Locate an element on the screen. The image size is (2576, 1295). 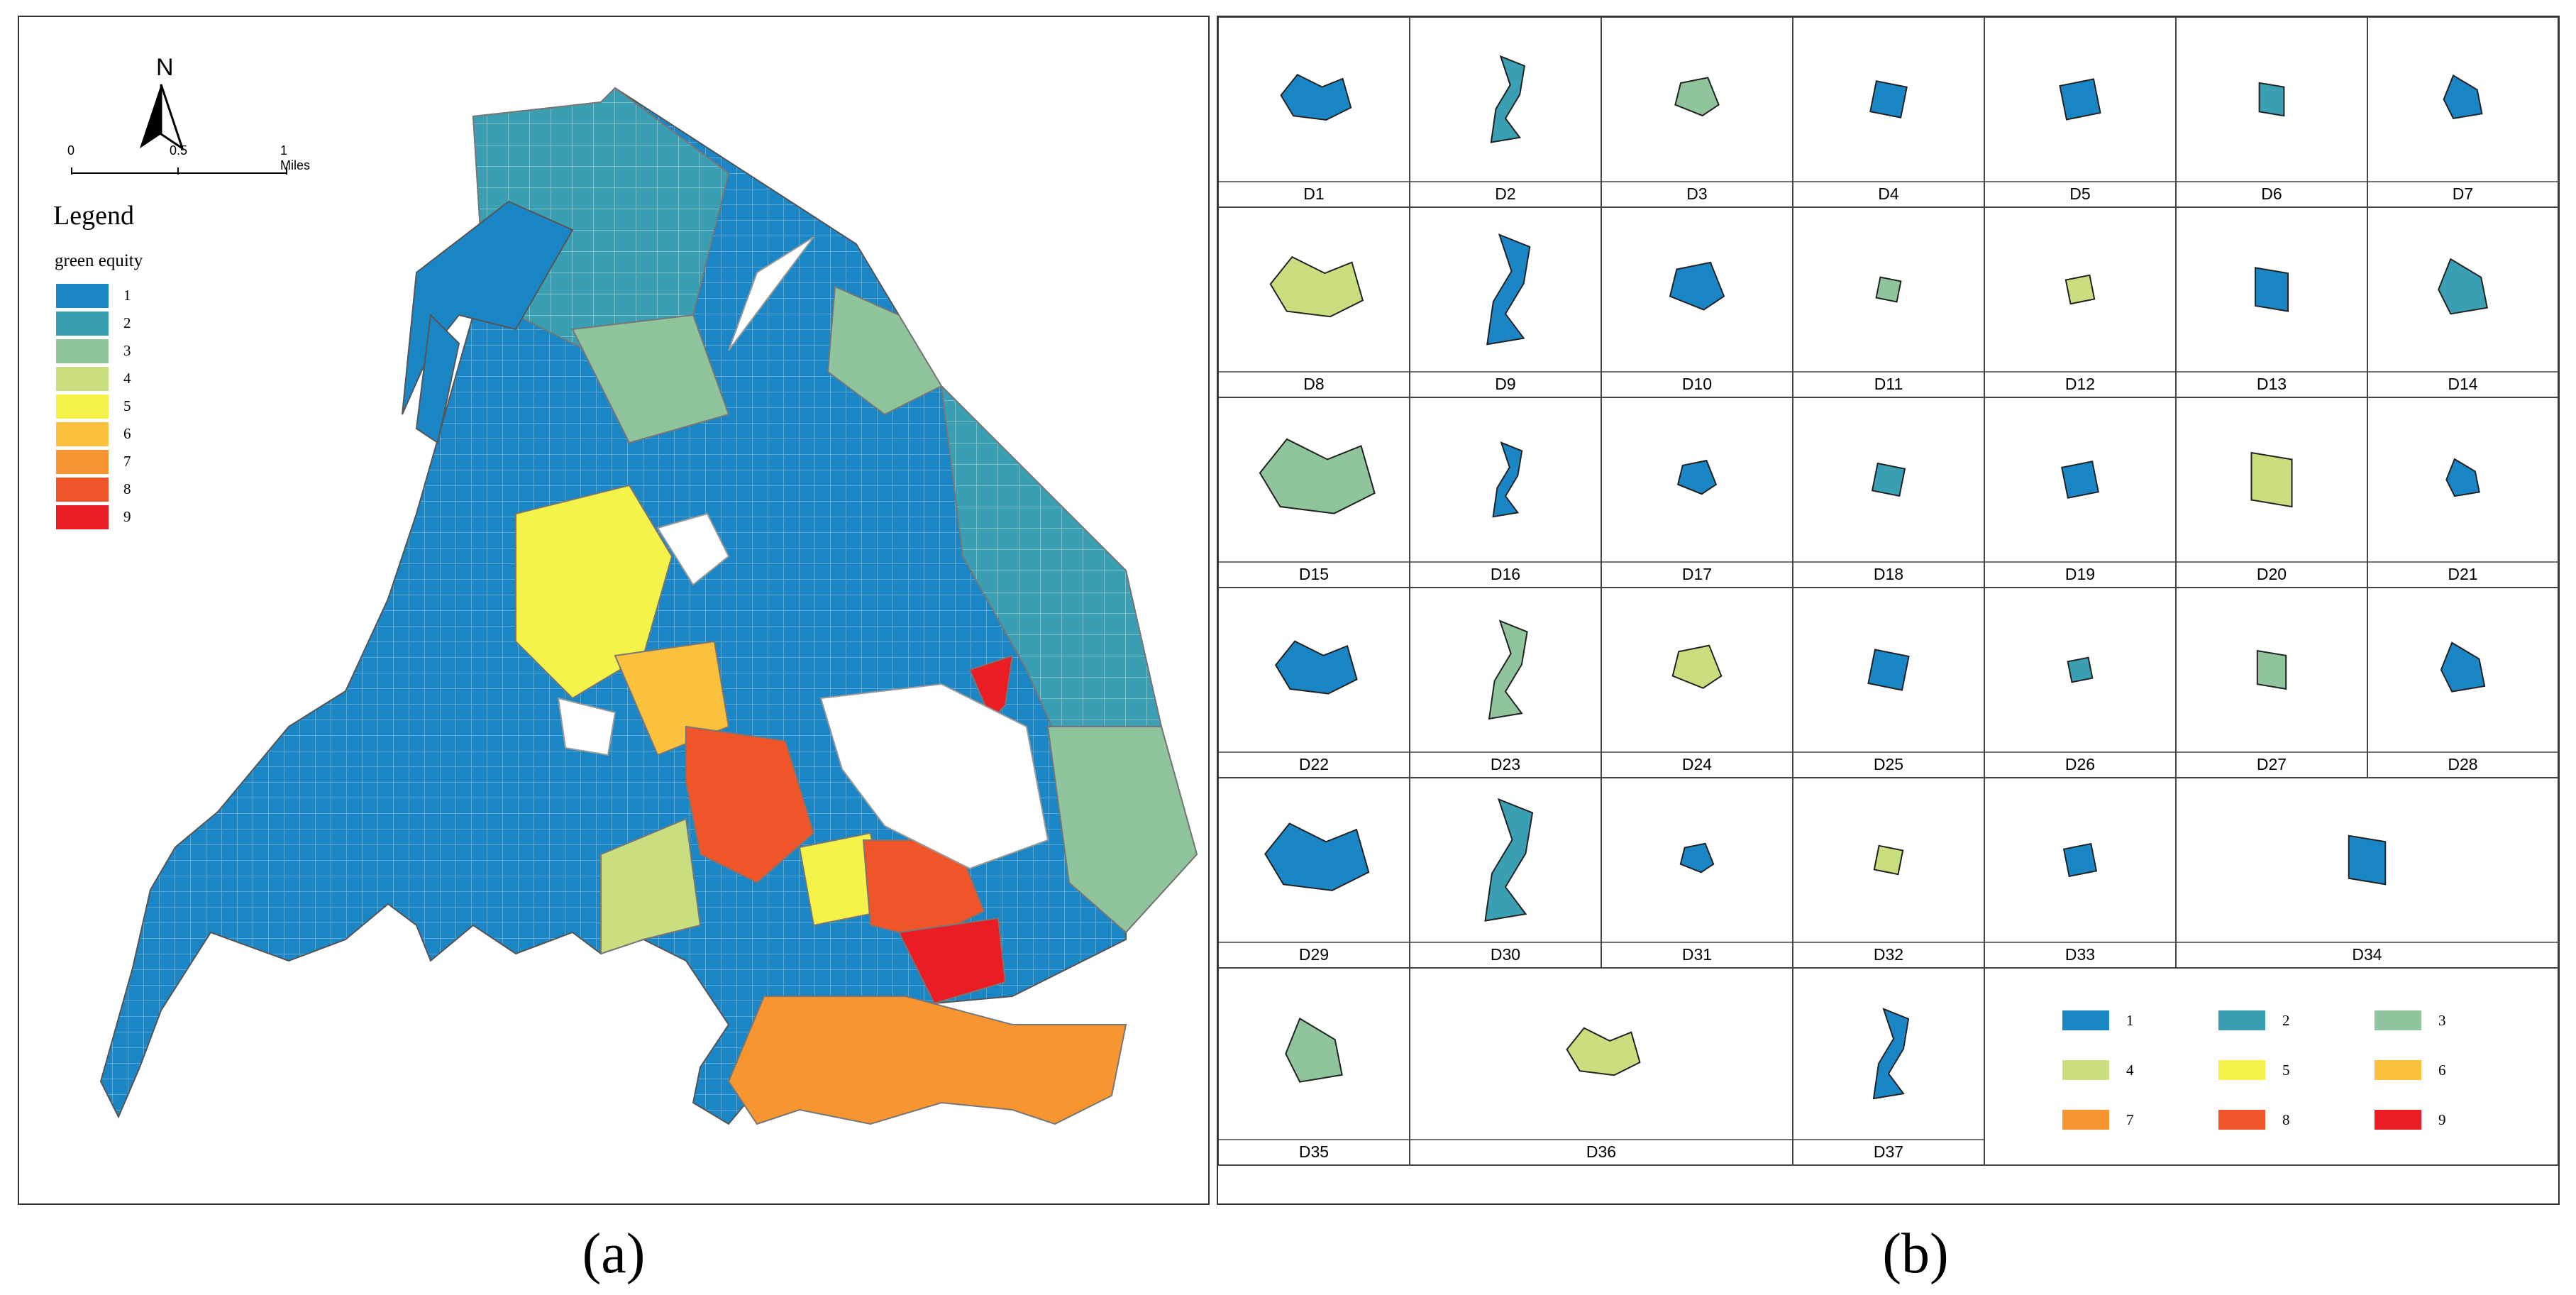
legend-b-label: 5 is located at coordinates (2286, 1070).